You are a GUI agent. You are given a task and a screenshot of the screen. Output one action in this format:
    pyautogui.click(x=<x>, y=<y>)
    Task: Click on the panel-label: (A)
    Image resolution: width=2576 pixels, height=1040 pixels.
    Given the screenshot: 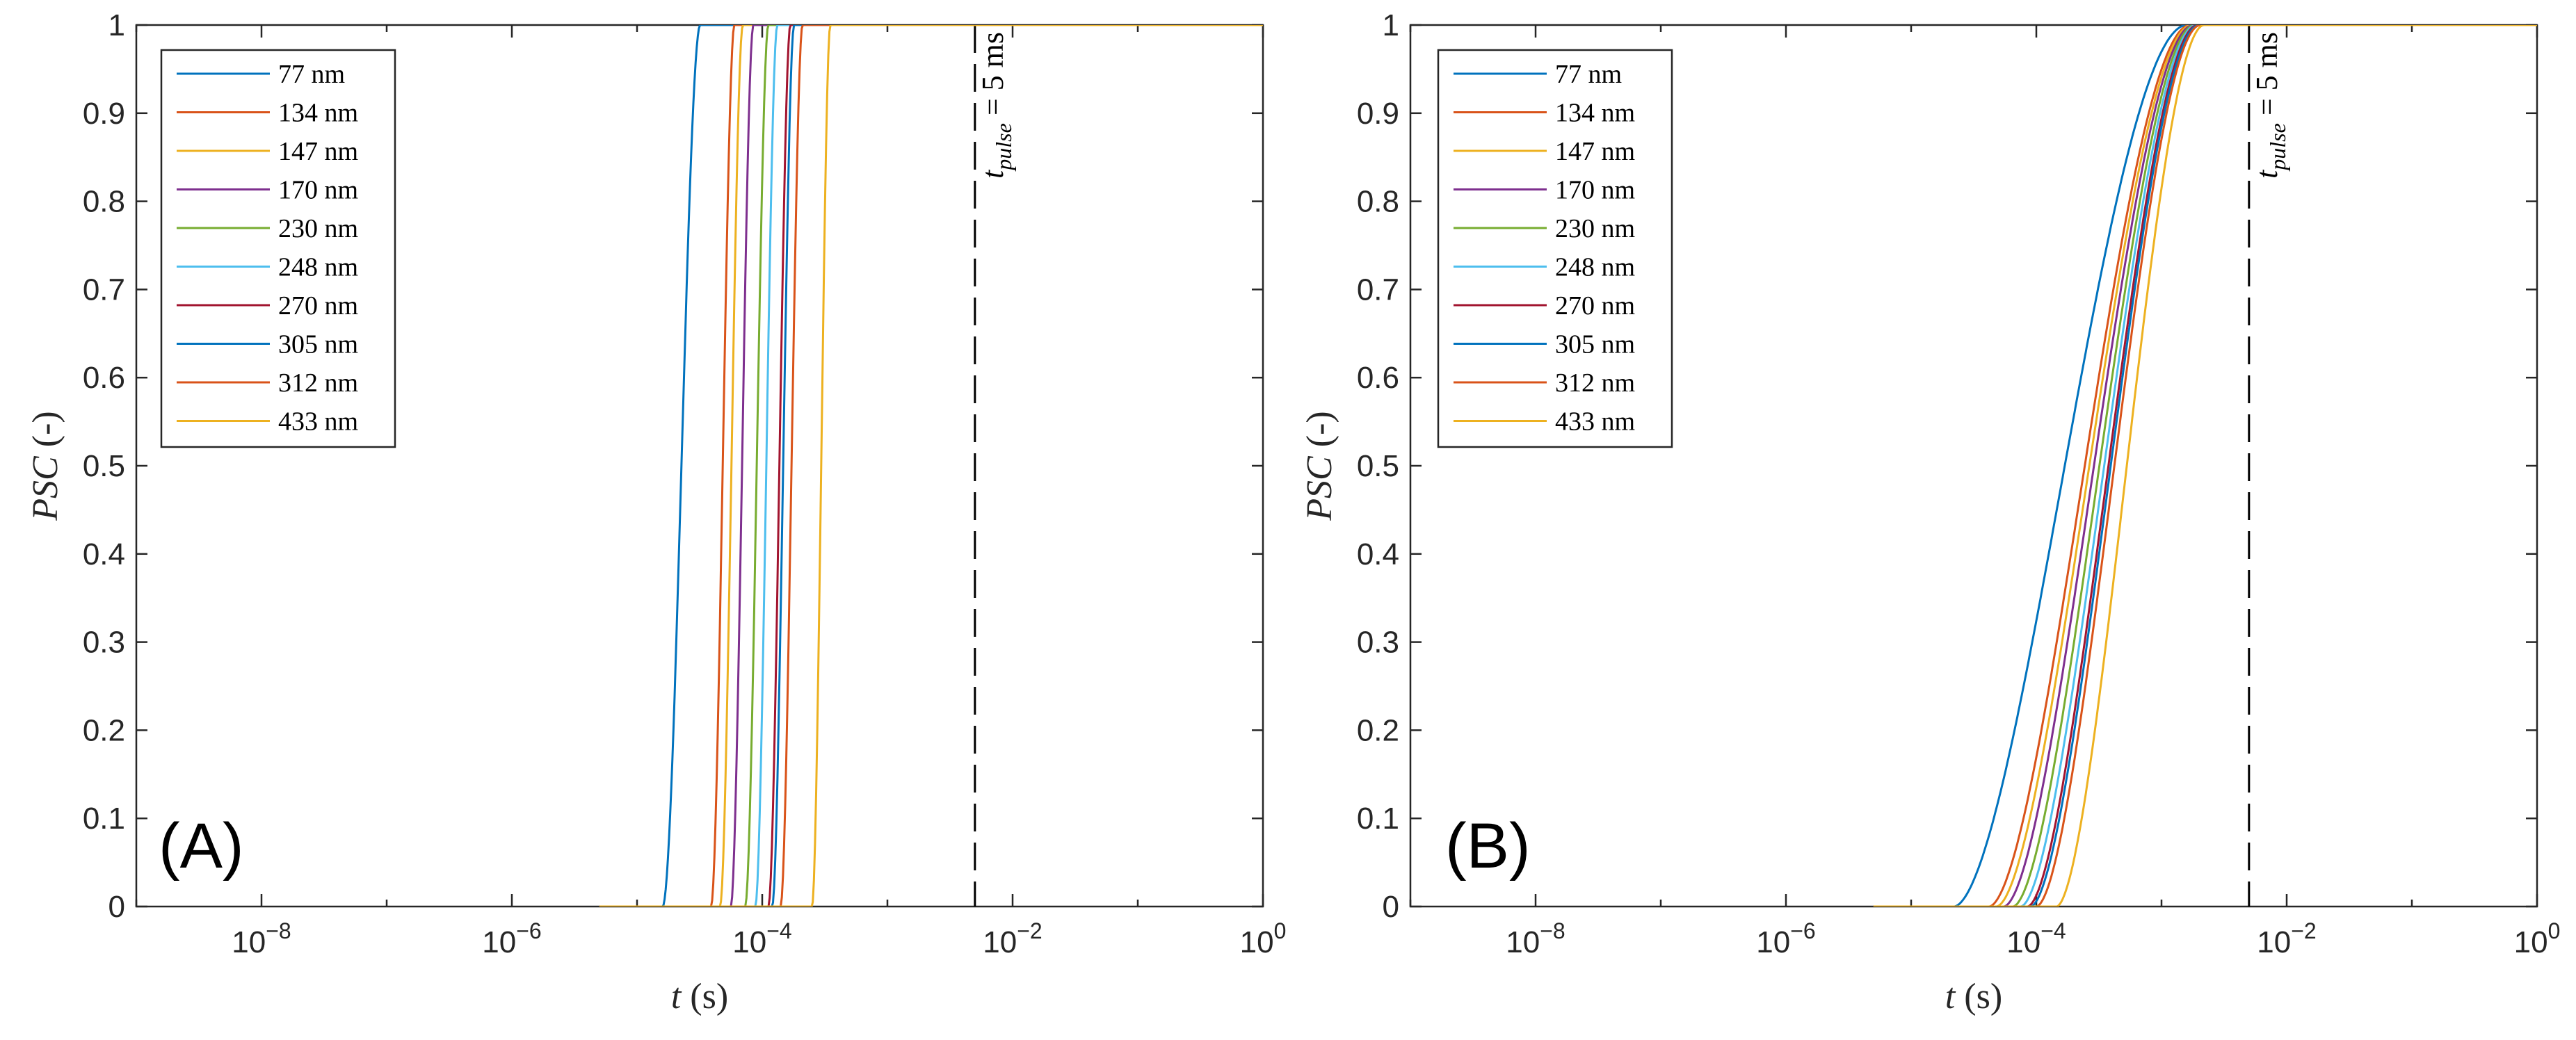 What is the action you would take?
    pyautogui.click(x=202, y=846)
    